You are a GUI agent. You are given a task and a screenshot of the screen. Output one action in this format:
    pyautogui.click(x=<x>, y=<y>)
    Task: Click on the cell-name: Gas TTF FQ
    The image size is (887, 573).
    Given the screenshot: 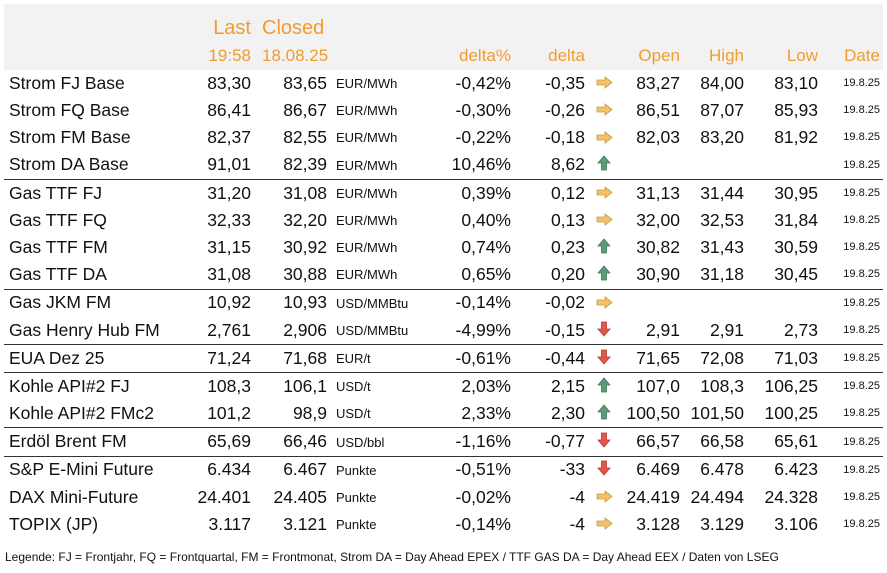 What is the action you would take?
    pyautogui.click(x=58, y=219)
    